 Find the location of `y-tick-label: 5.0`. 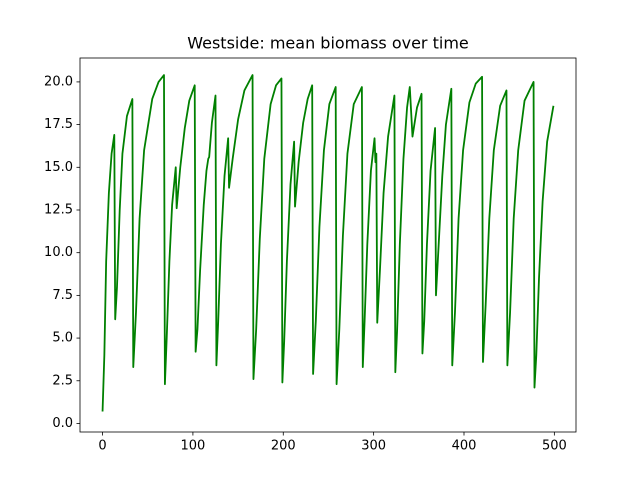

y-tick-label: 5.0 is located at coordinates (62, 338).